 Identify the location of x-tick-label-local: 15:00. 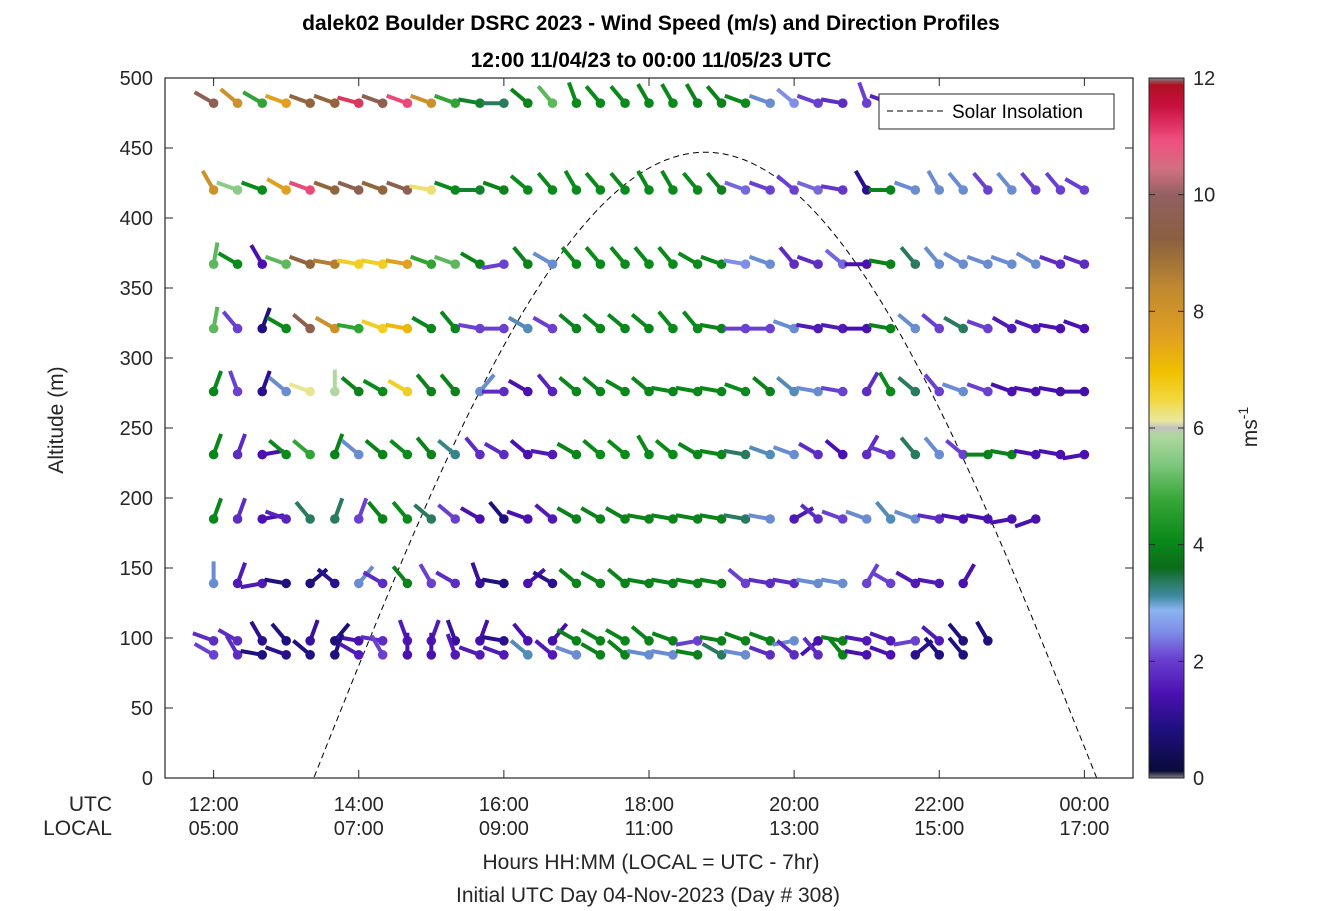
(939, 829).